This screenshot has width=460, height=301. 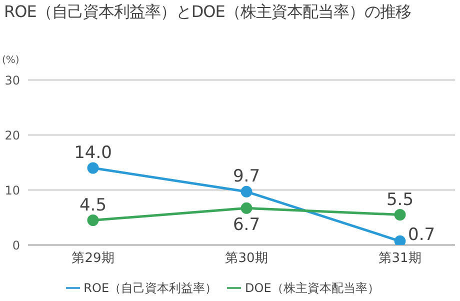 What do you see at coordinates (246, 176) in the screenshot?
I see `data-label: 9.7` at bounding box center [246, 176].